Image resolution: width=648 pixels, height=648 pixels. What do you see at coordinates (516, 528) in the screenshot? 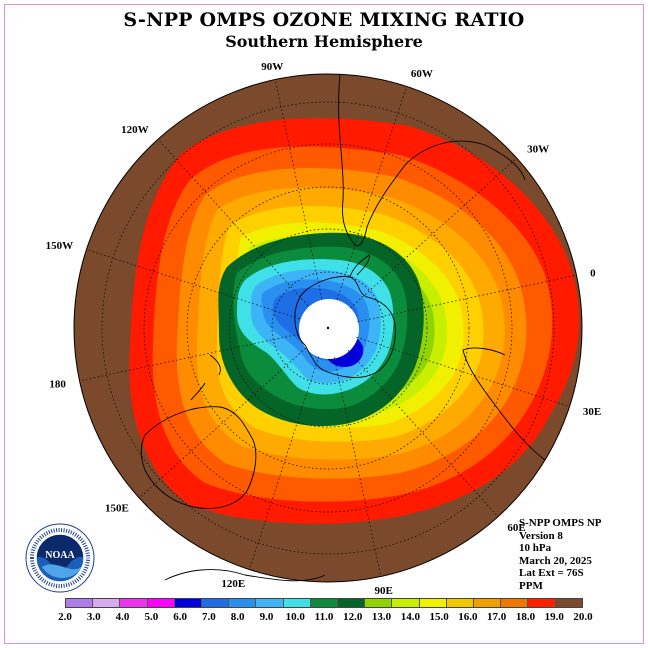
I see `longitude-label: 60E` at bounding box center [516, 528].